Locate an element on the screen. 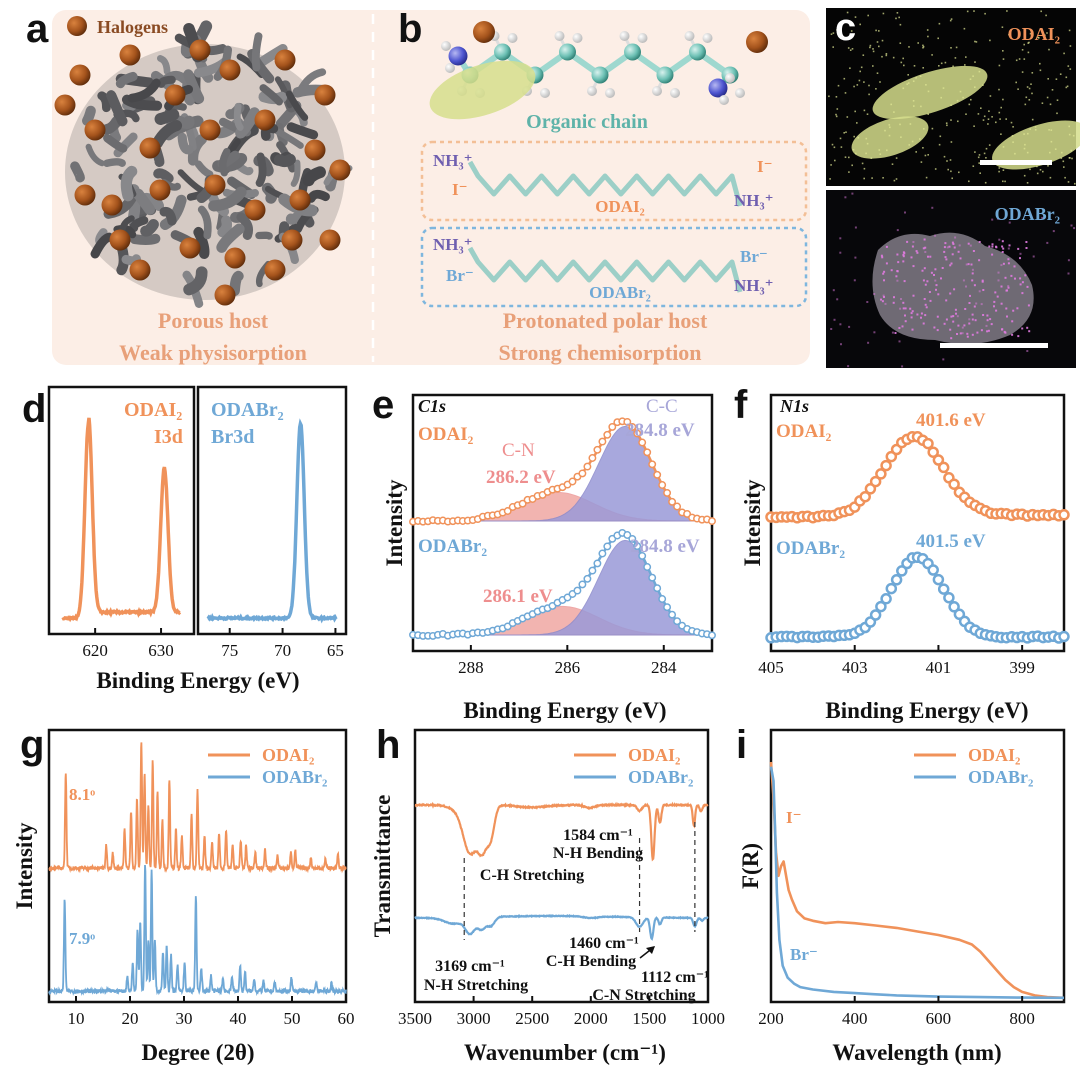 Image resolution: width=1080 pixels, height=1080 pixels. chart-g-series-odai2 is located at coordinates (197, 808).